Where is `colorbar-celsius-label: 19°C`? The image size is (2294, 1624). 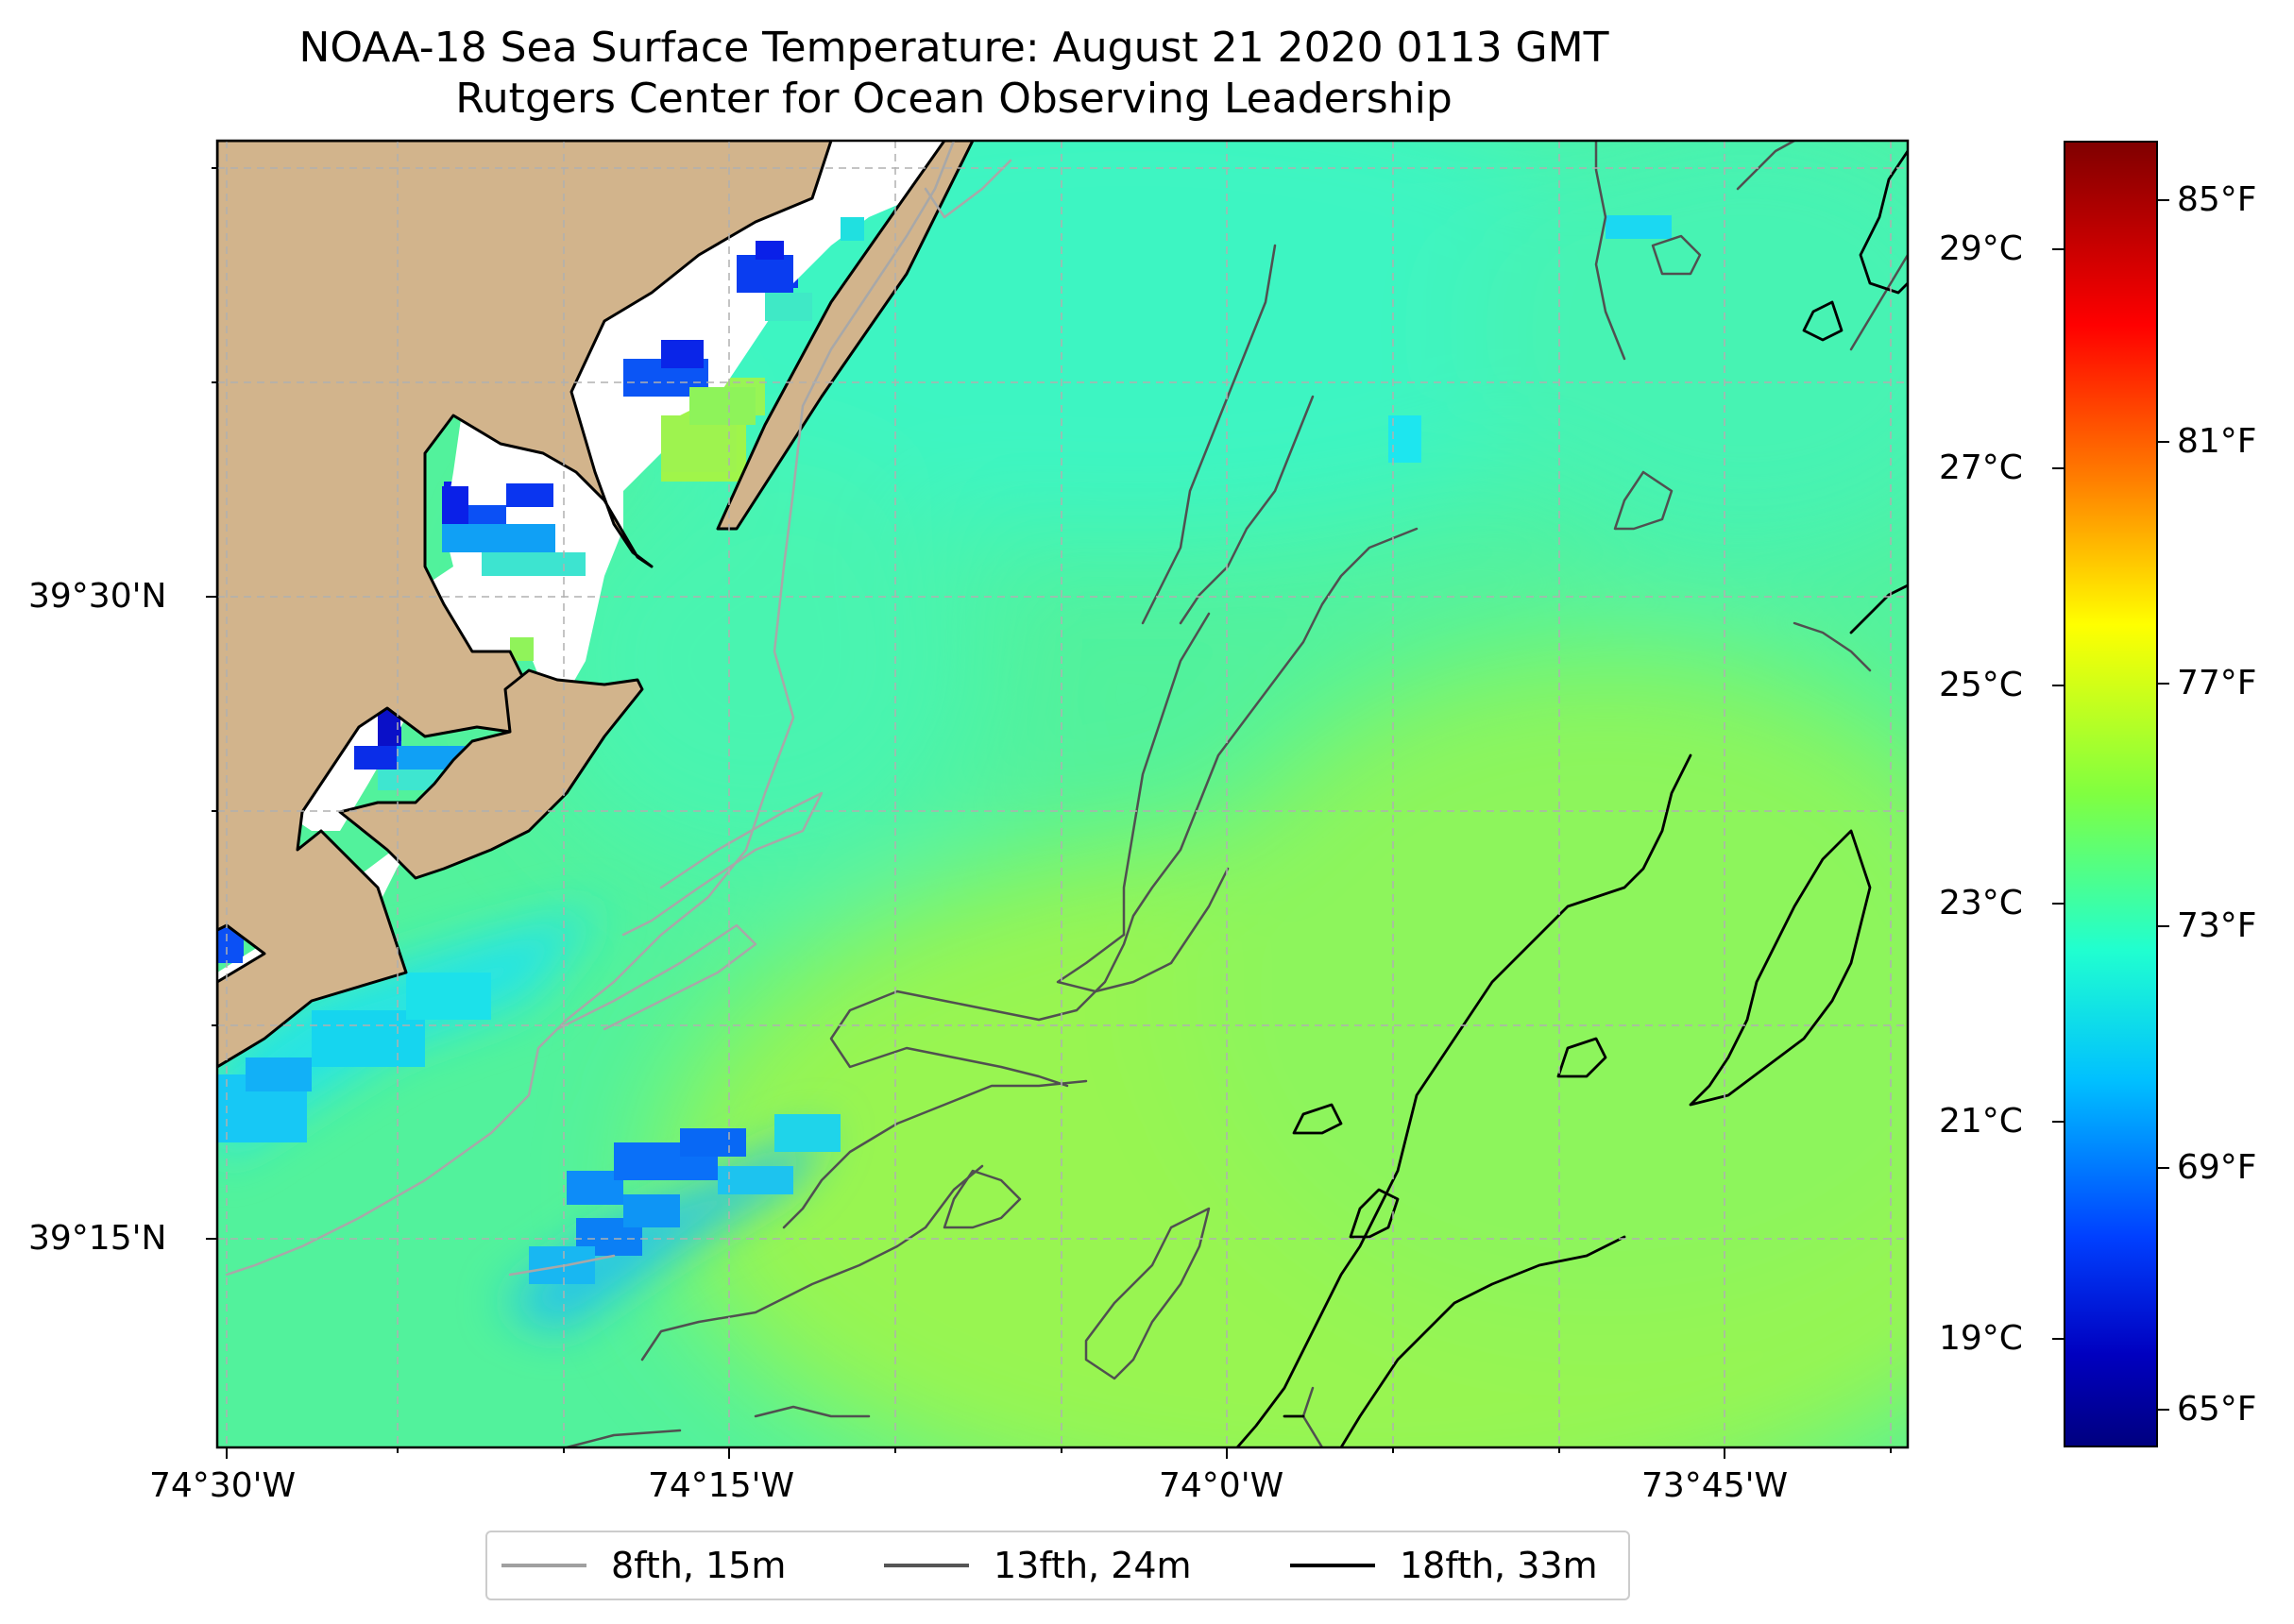
colorbar-celsius-label: 19°C is located at coordinates (1981, 1338).